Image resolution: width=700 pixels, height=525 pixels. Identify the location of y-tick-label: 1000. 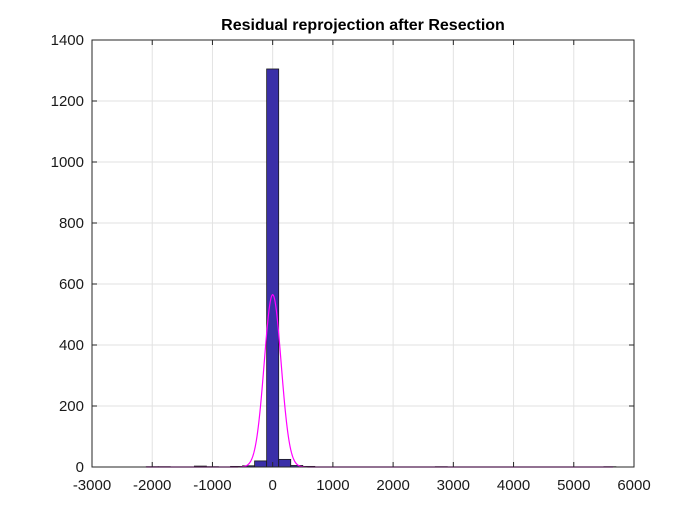
(67, 162).